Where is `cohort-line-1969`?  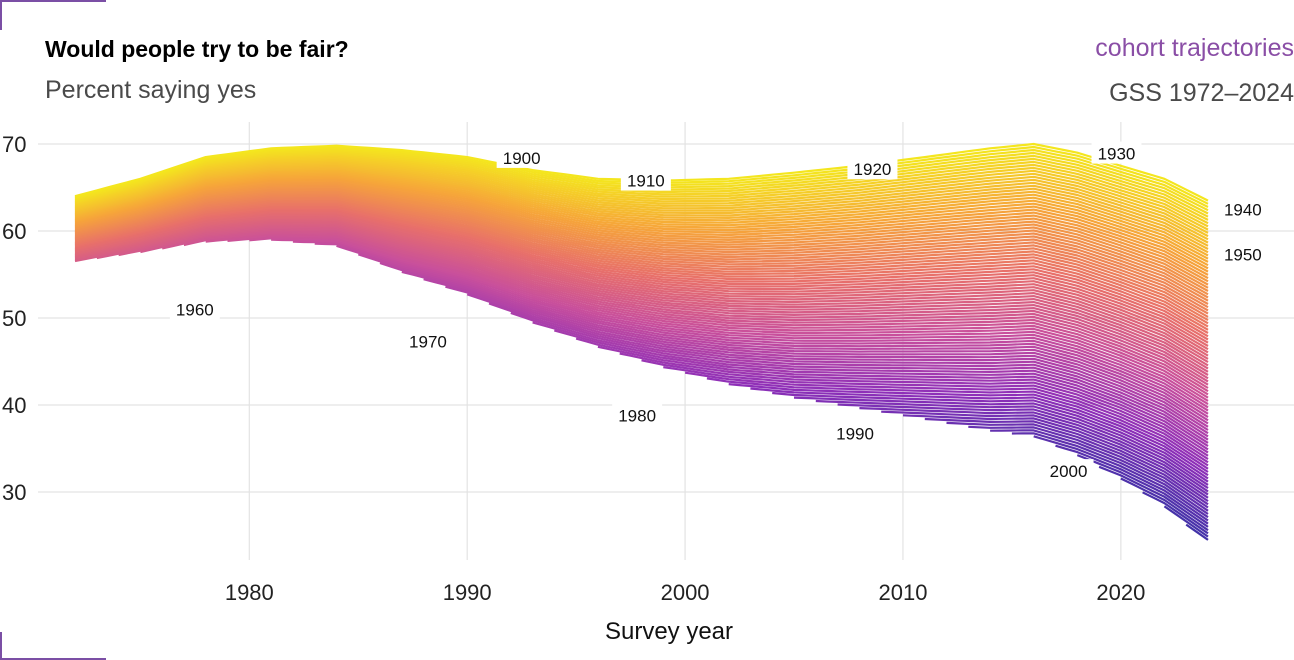 cohort-line-1969 is located at coordinates (805, 347).